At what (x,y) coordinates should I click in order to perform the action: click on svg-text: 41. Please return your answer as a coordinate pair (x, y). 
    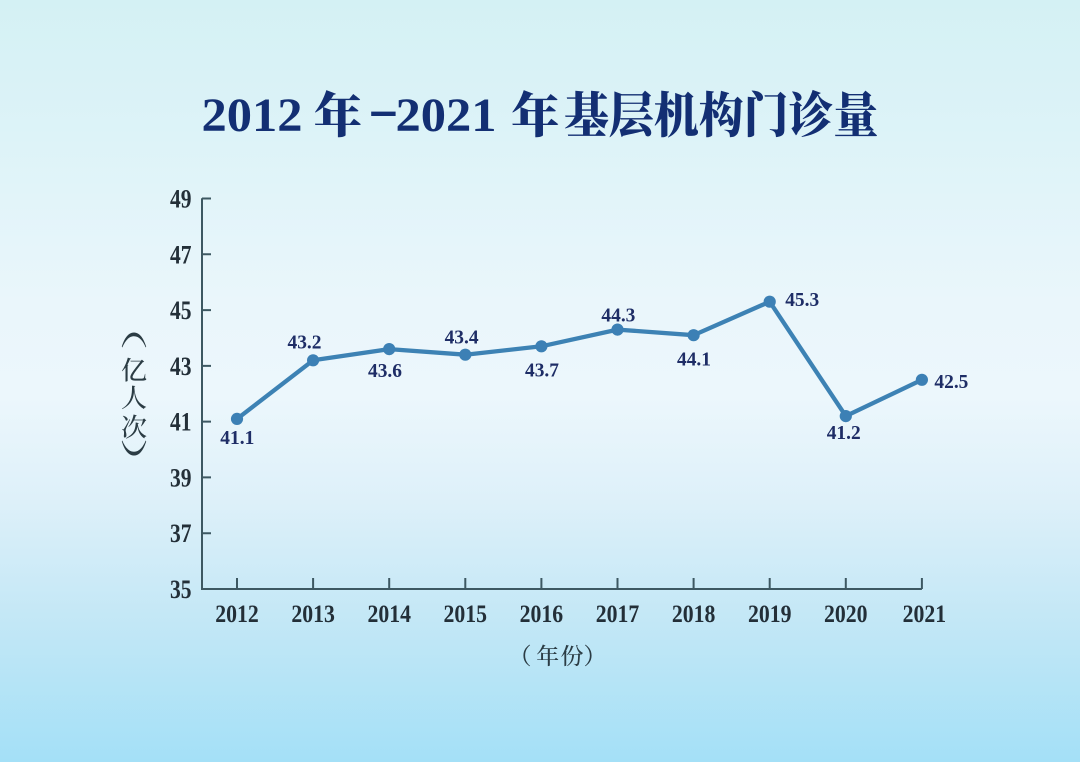
    Looking at the image, I should click on (181, 422).